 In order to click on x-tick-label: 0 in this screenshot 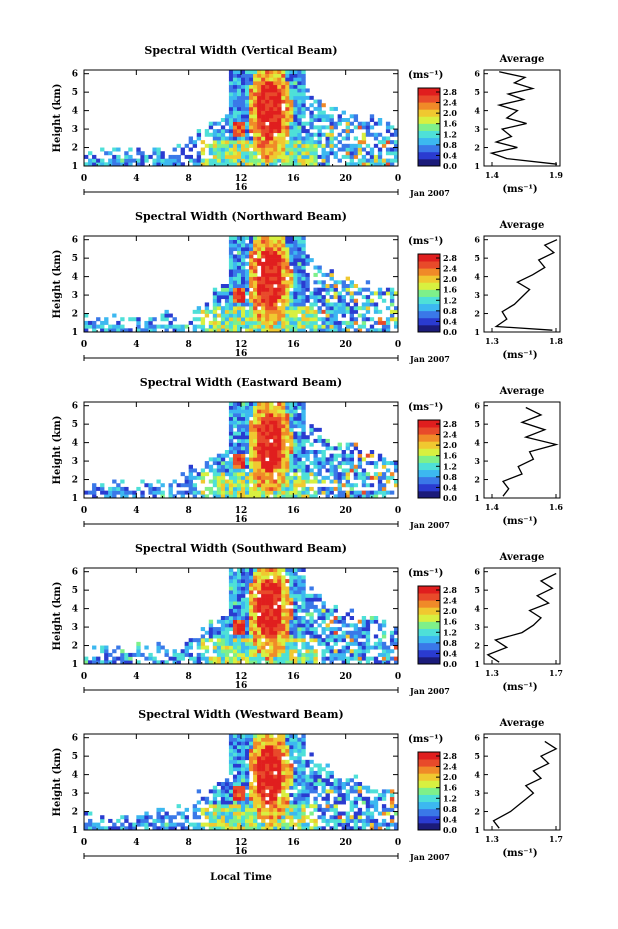, I will do `click(84, 677)`.